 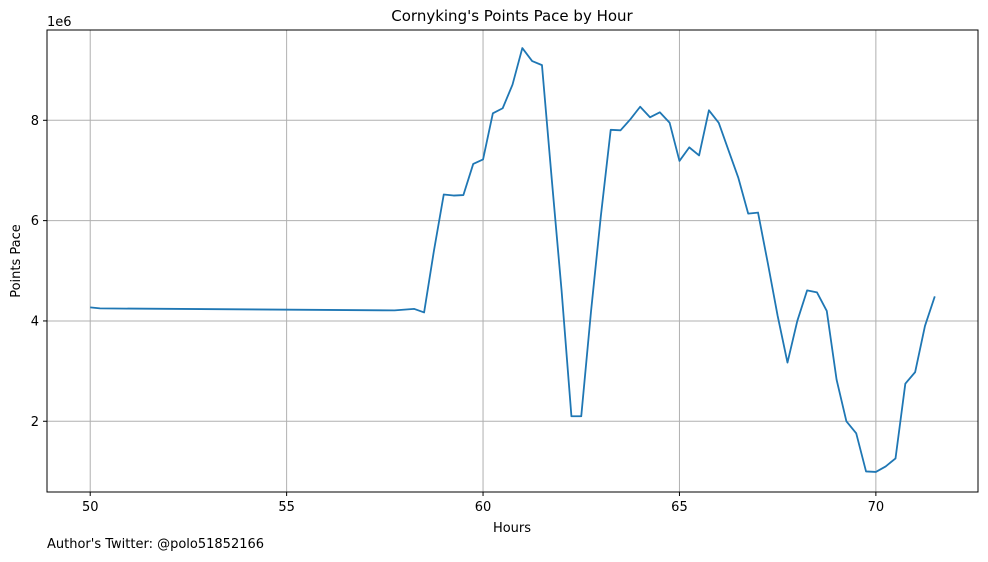 What do you see at coordinates (90, 507) in the screenshot?
I see `x-tick-label: 50` at bounding box center [90, 507].